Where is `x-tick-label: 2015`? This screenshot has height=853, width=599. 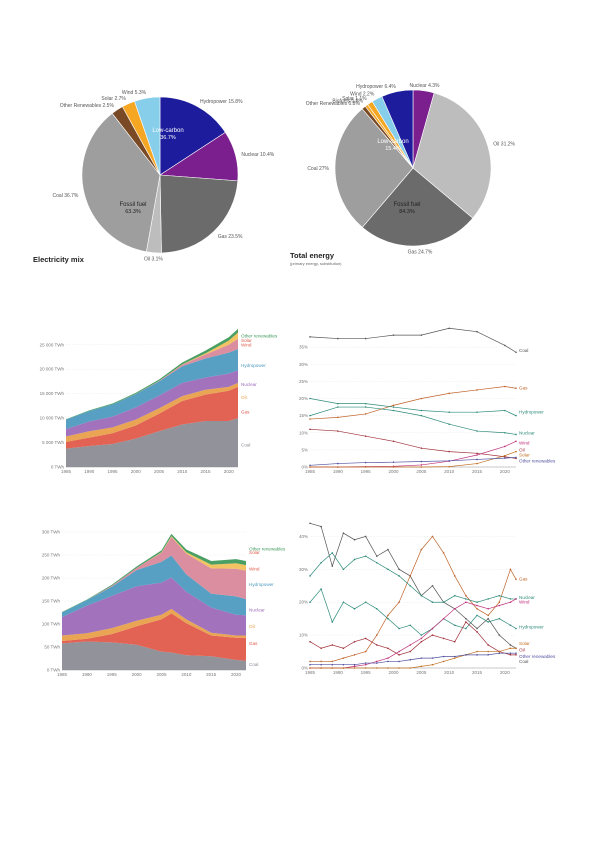
x-tick-label: 2015 is located at coordinates (477, 471).